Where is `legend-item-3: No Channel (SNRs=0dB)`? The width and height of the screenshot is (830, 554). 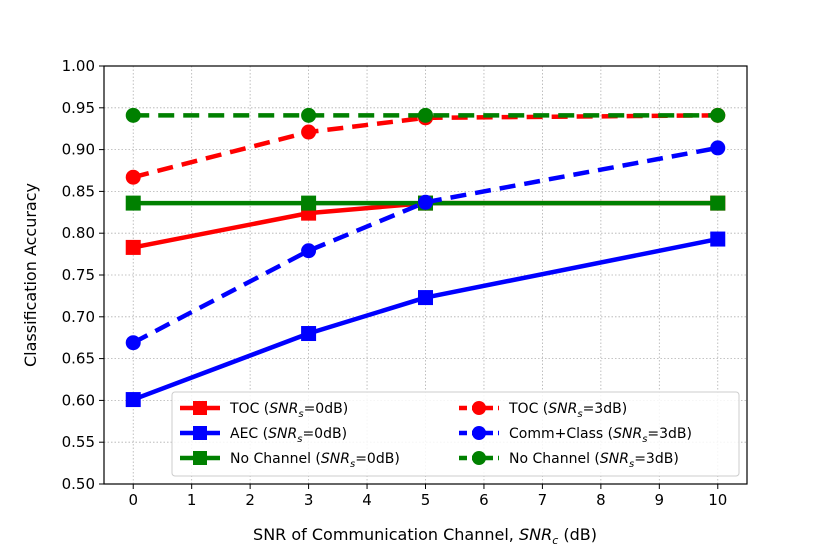
legend-item-3: No Channel (SNRs=0dB) is located at coordinates (290, 460).